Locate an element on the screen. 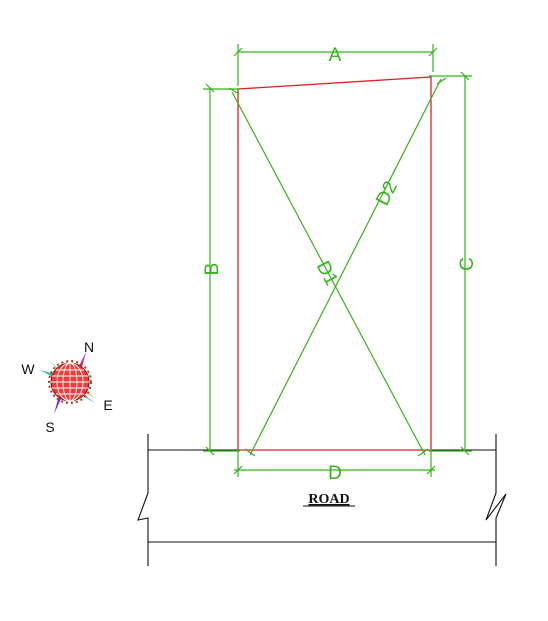 The height and width of the screenshot is (621, 548). road: ROAD is located at coordinates (322, 500).